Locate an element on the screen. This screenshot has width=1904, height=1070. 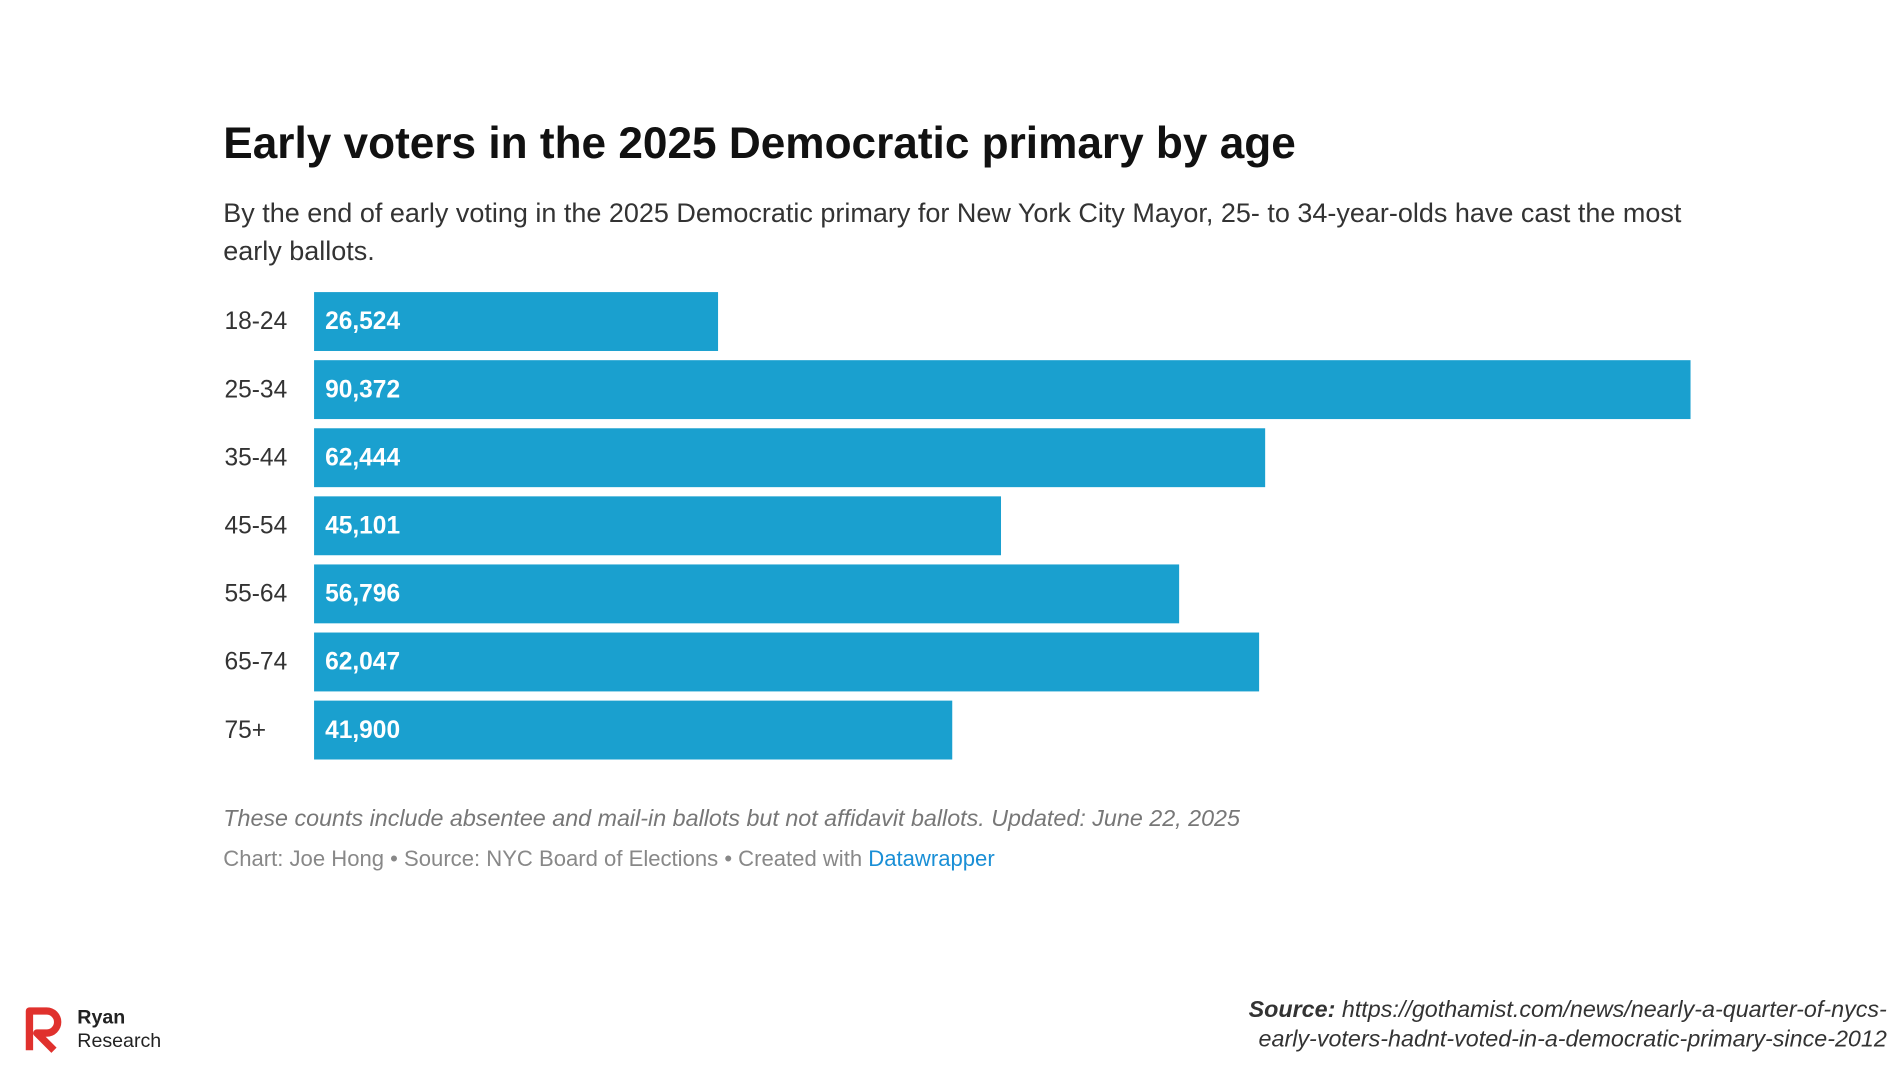
value-label: 62,047 is located at coordinates (362, 662).